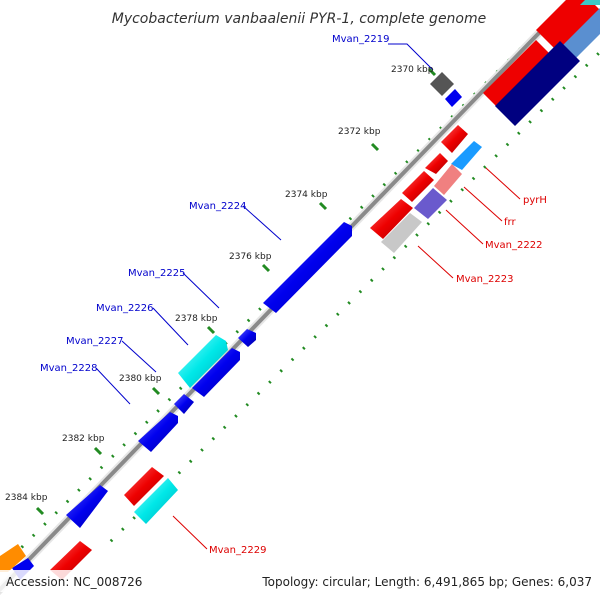  I want to click on cds-skyblue-pyrH, so click(466, 155).